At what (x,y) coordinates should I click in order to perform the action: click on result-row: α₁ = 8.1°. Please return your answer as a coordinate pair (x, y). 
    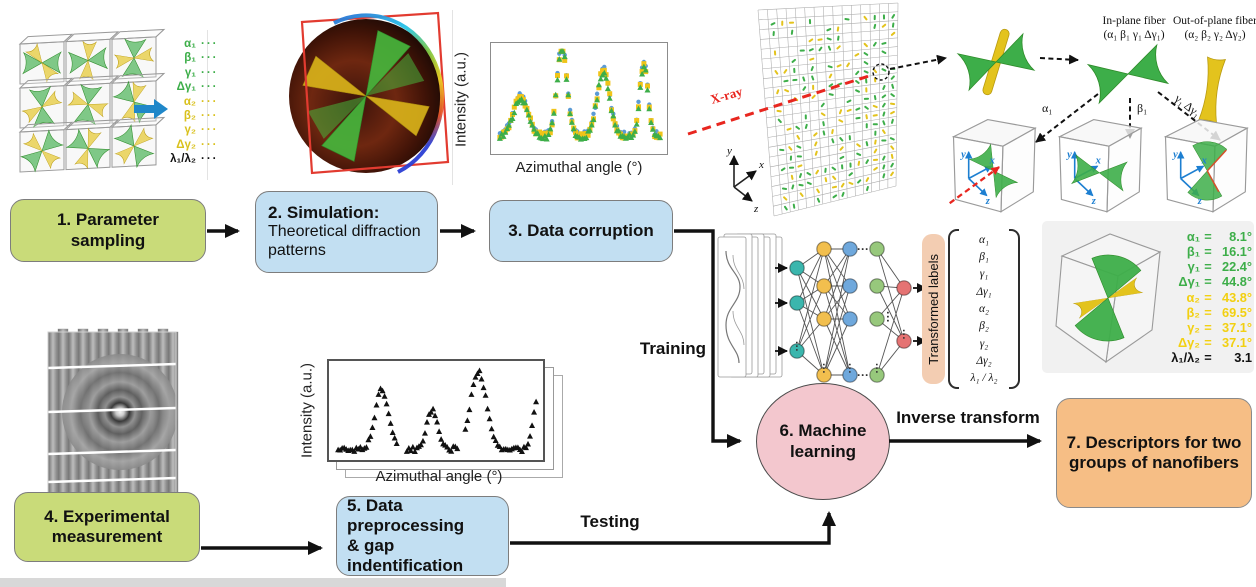
    Looking at the image, I should click on (1219, 236).